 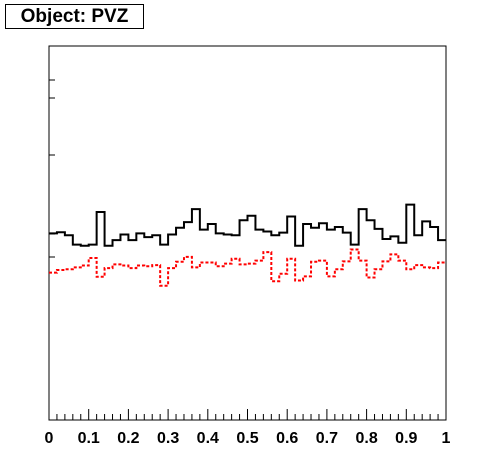 I want to click on series-red-dashed-histogram, so click(x=247, y=267).